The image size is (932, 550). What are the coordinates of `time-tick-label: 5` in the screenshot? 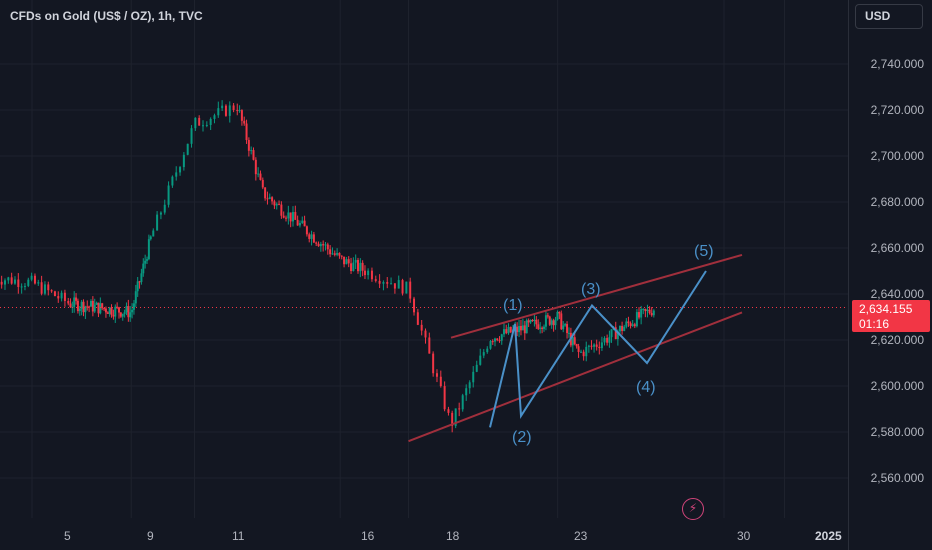 It's located at (67, 536).